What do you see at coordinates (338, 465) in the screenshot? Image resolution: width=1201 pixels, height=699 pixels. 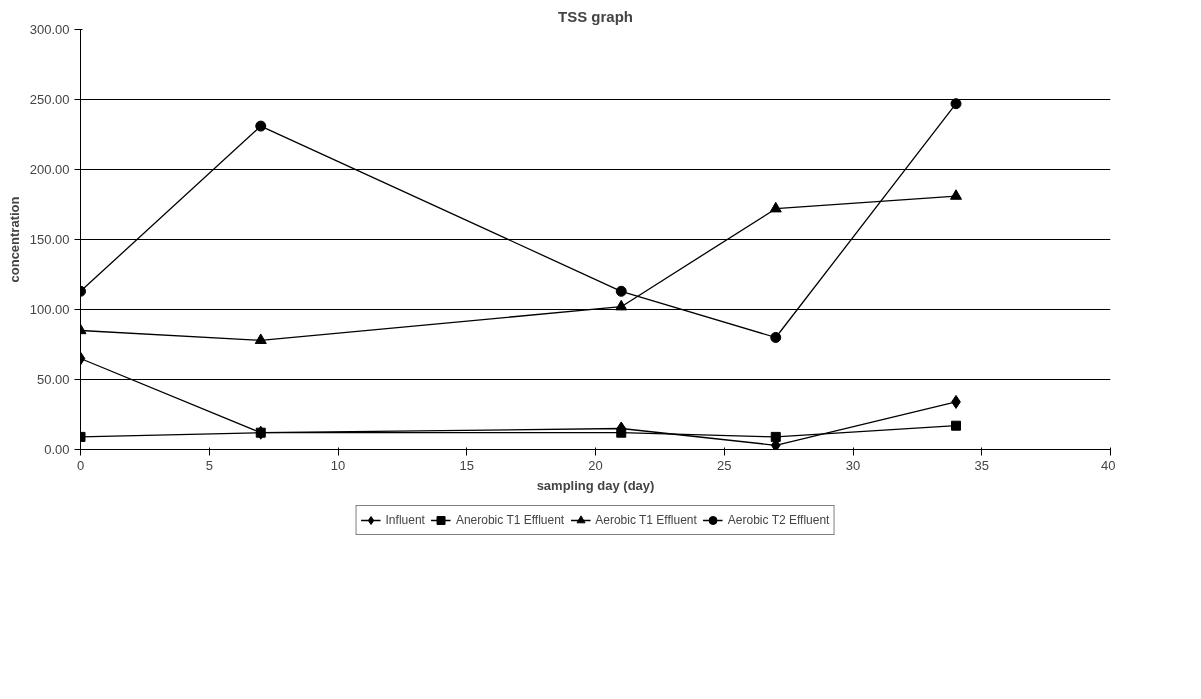 I see `x-tick-label: 10` at bounding box center [338, 465].